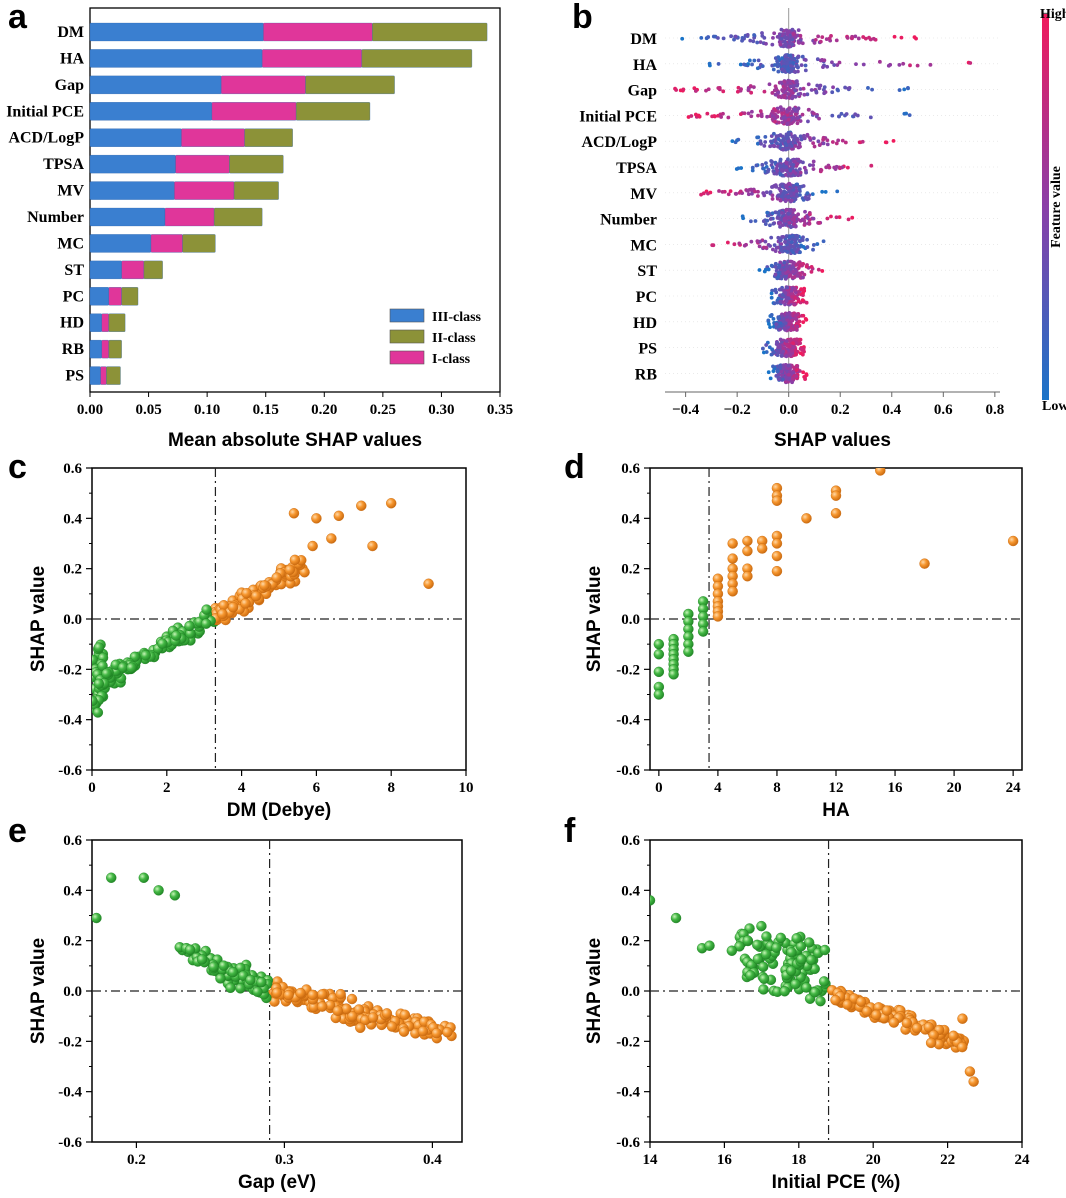 This screenshot has width=1066, height=1198. Describe the element at coordinates (636, 168) in the screenshot. I see `feature-label: TPSA` at that location.